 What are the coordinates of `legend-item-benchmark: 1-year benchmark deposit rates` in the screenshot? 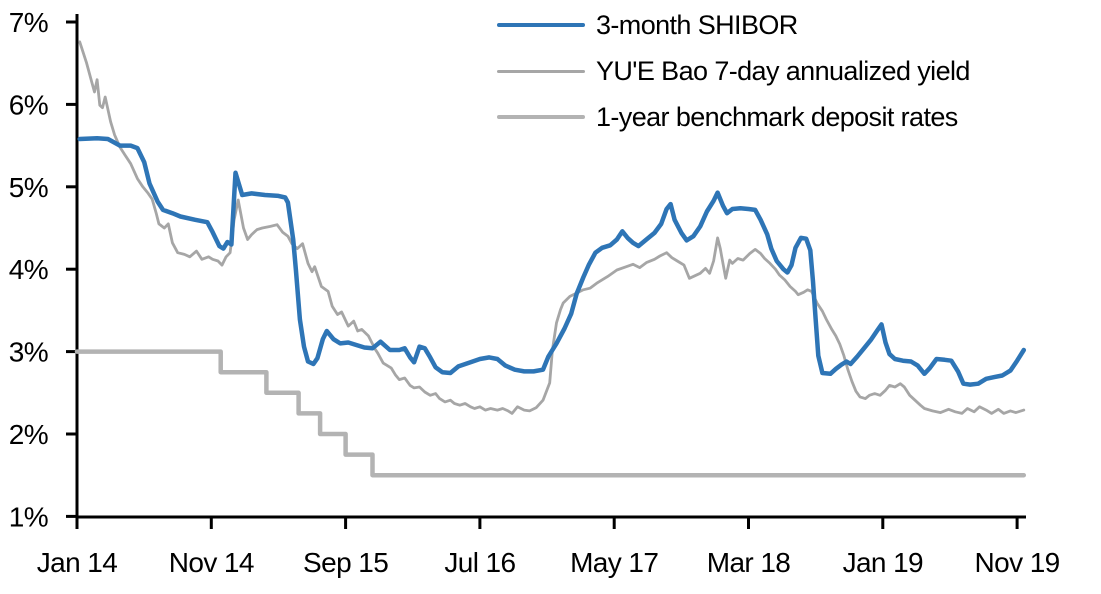 It's located at (733, 117).